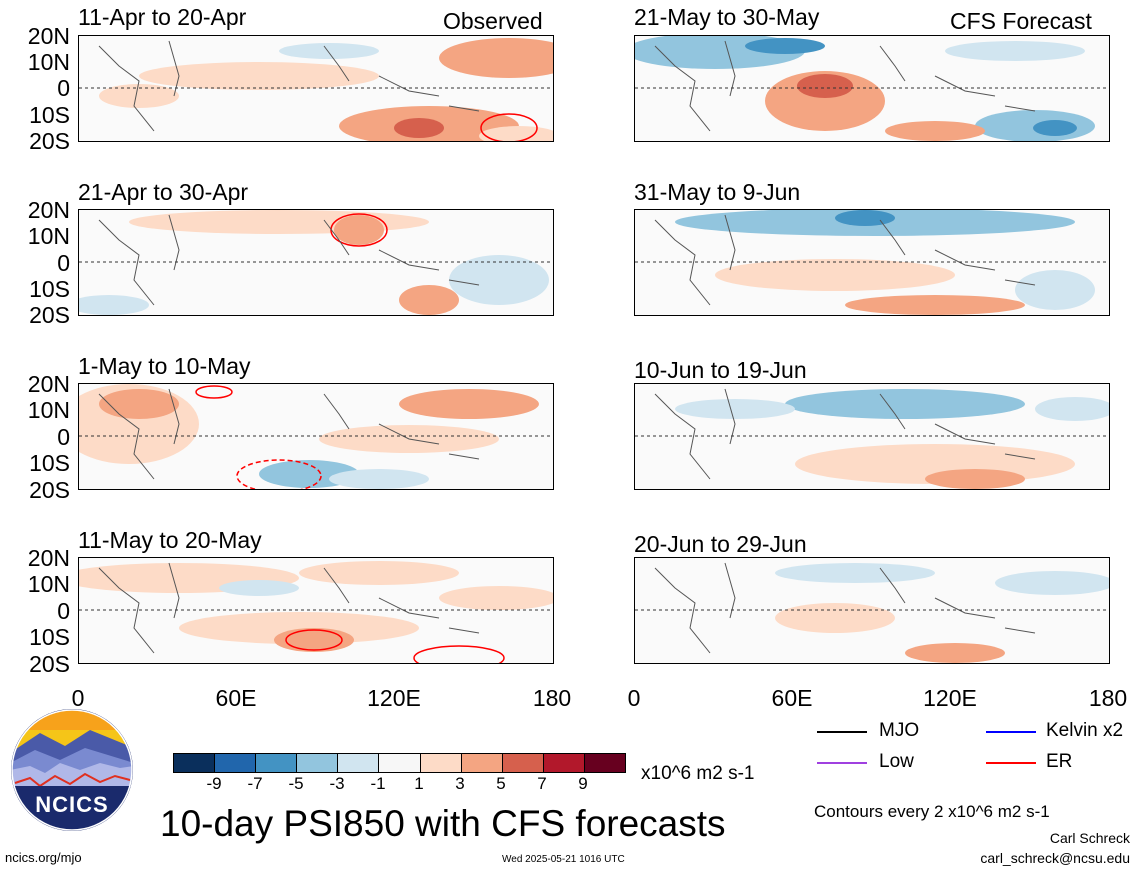  What do you see at coordinates (717, 192) in the screenshot?
I see `panel-title-fc-2: 31-May to 9-Jun` at bounding box center [717, 192].